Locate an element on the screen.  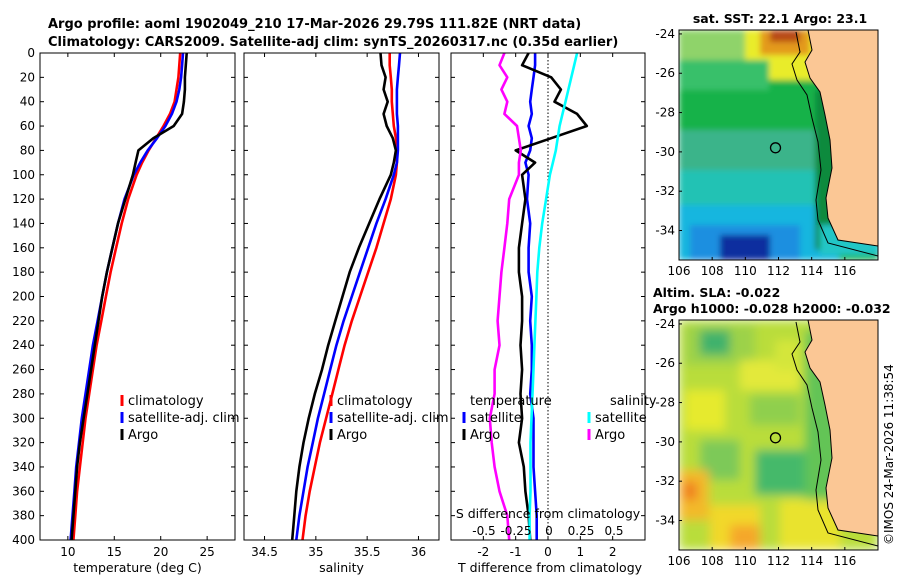
x-tick-label: 34.5 is located at coordinates (264, 552).